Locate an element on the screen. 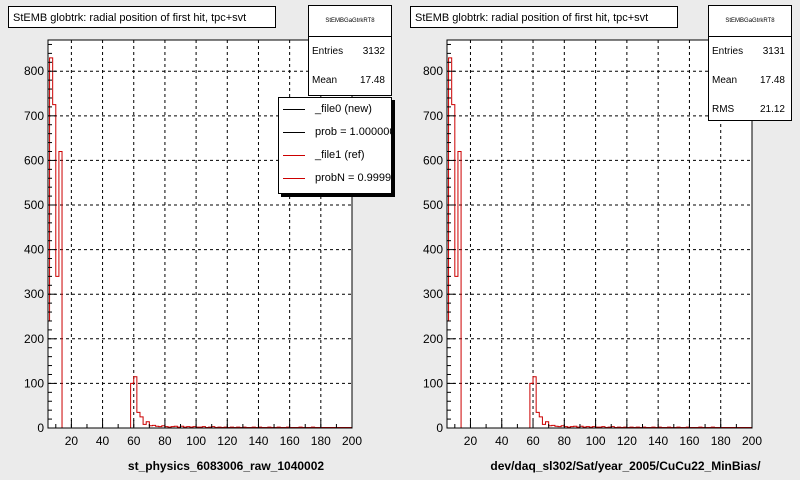  left-xtick-label: 20 is located at coordinates (72, 441).